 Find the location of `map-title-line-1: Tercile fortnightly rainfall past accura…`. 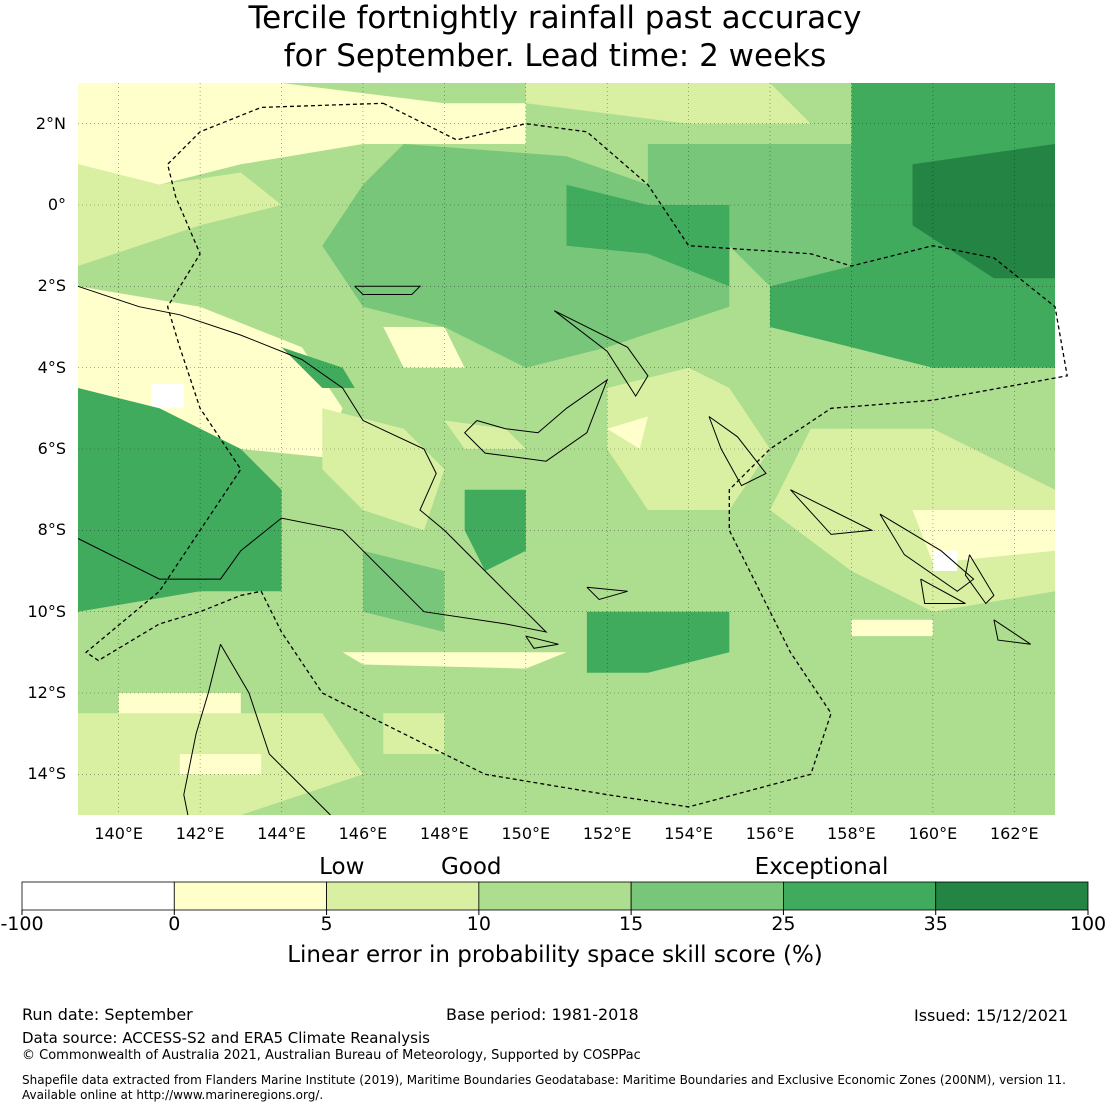

map-title-line-1: Tercile fortnightly rainfall past accura… is located at coordinates (555, 18).